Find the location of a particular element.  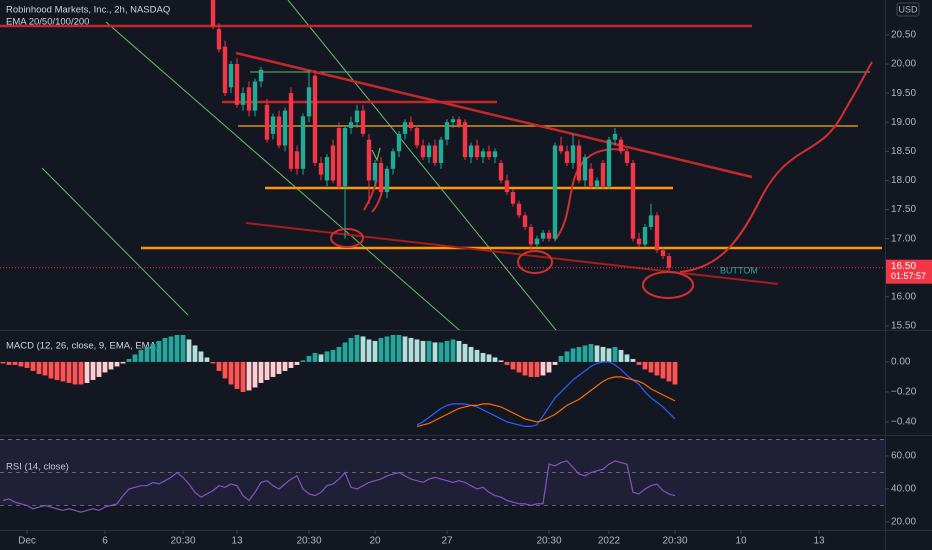

x-tick-label: 6 is located at coordinates (105, 541).